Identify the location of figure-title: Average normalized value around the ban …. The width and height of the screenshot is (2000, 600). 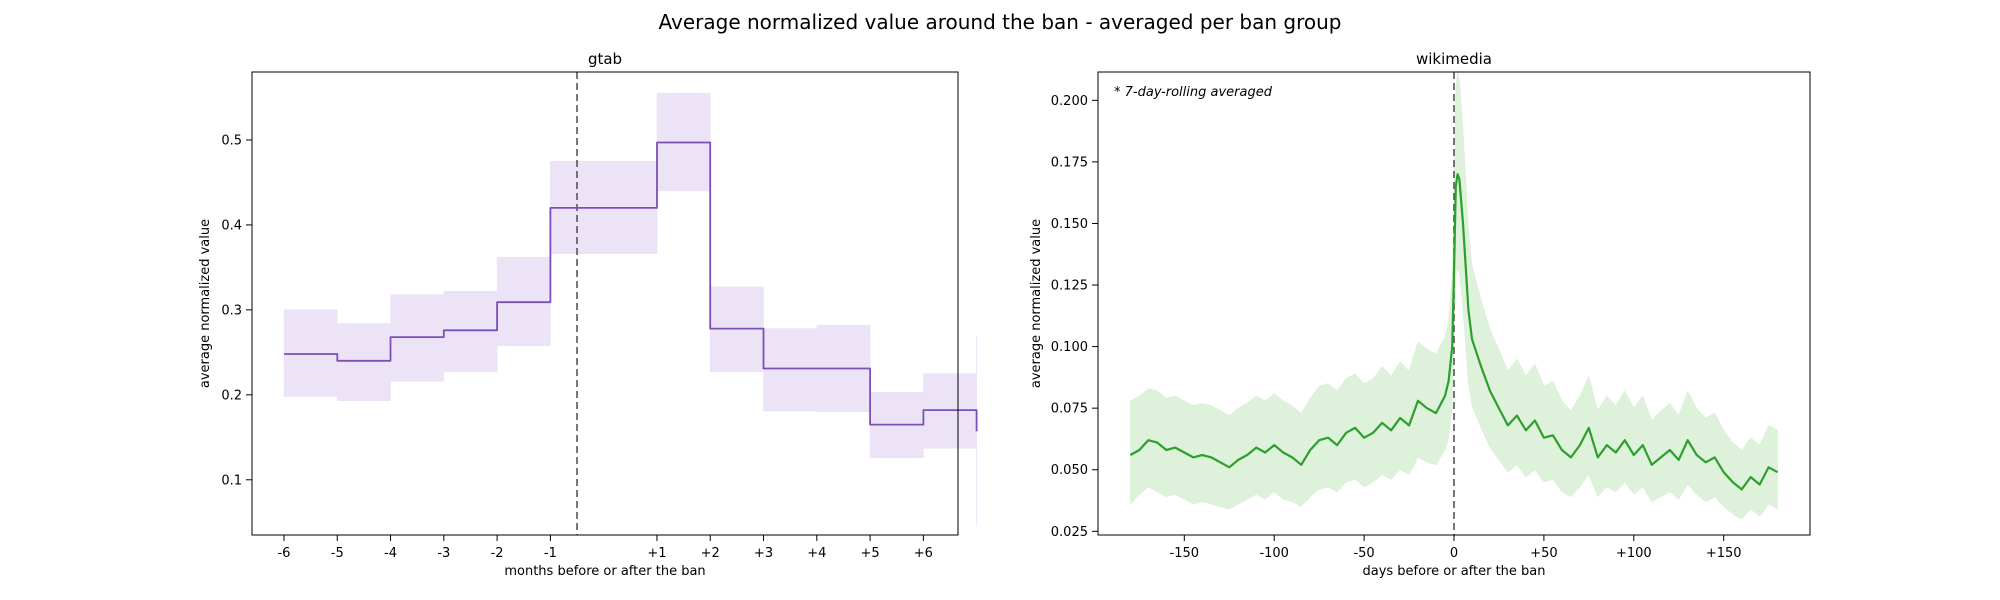
(1000, 22).